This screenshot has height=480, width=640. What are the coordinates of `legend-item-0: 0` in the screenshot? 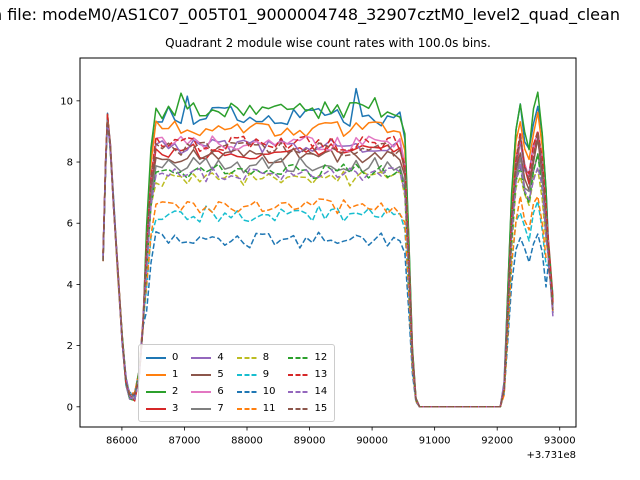 It's located at (162, 357).